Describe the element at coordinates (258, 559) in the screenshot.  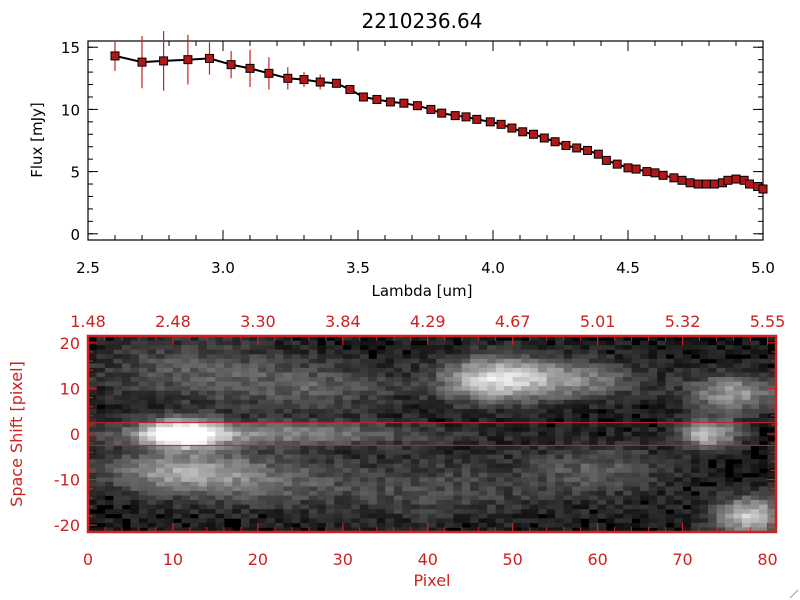
I see `image-x-tick-label: 20` at that location.